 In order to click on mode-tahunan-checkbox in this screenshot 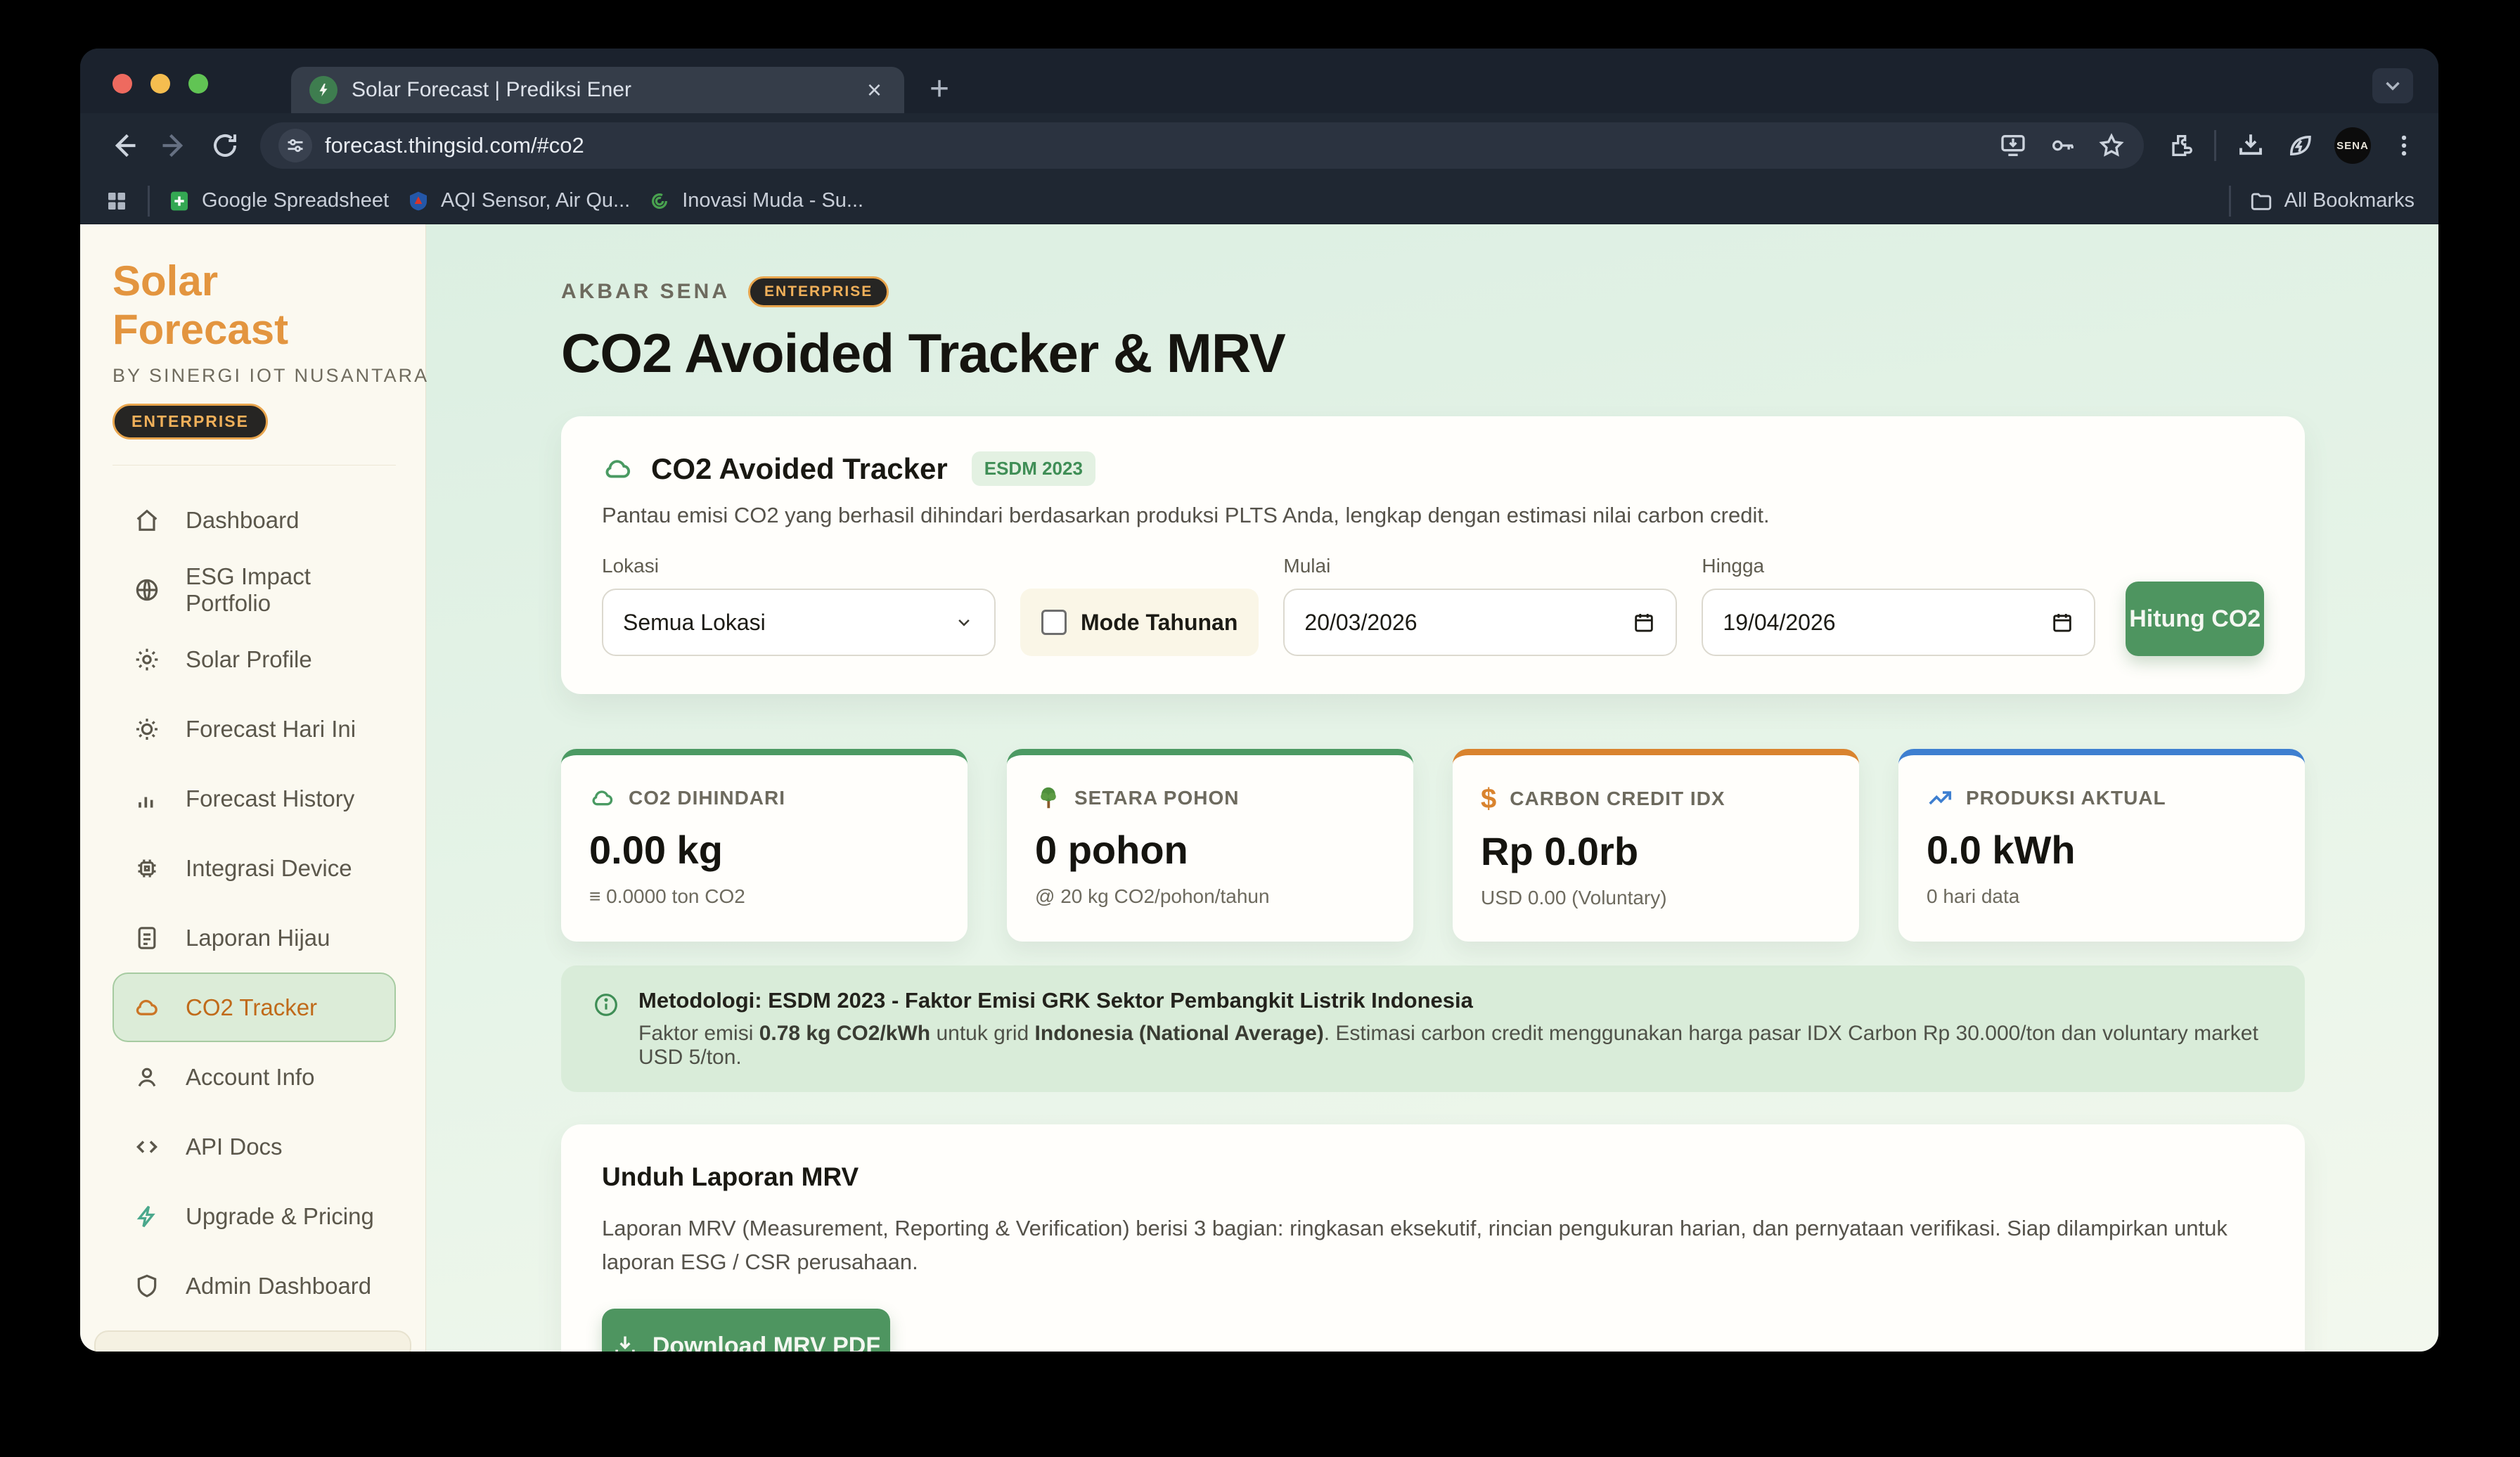, I will do `click(1054, 622)`.